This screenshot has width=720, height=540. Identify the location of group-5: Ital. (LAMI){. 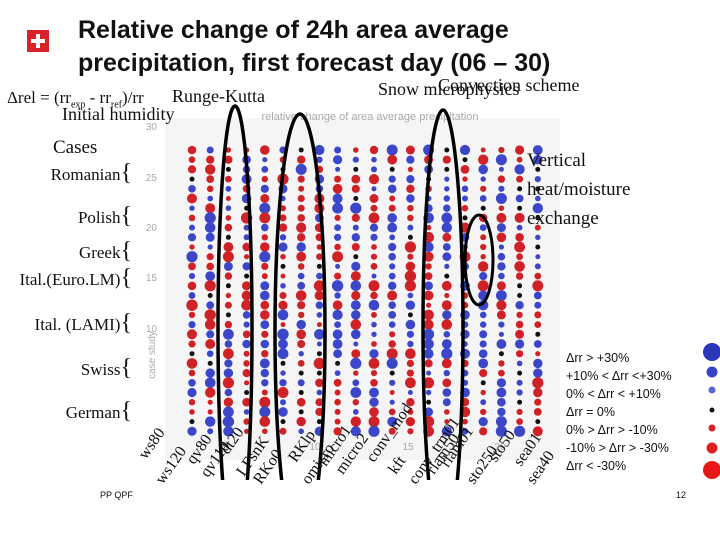
(66, 323).